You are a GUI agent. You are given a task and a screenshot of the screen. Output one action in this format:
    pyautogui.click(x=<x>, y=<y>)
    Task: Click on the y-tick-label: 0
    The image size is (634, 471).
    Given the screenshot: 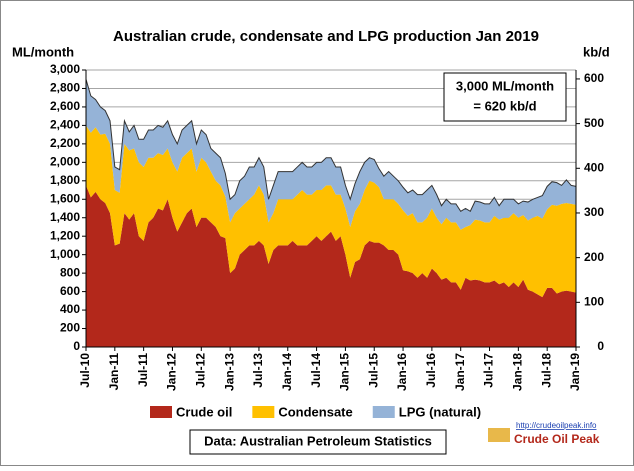 What is the action you would take?
    pyautogui.click(x=76, y=346)
    